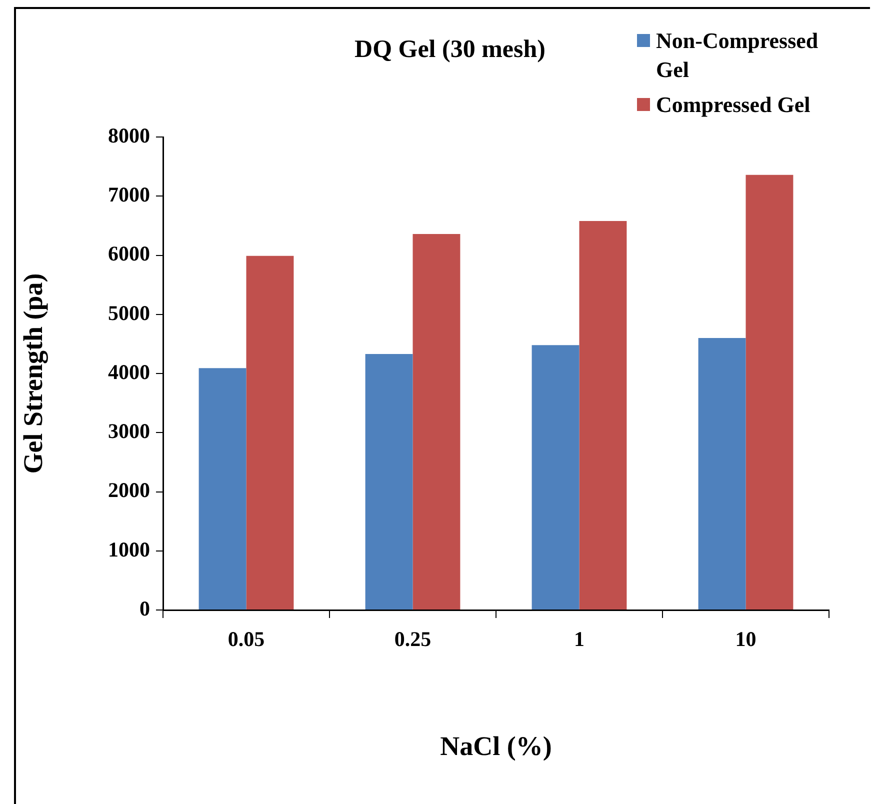 The image size is (871, 804). What do you see at coordinates (738, 55) in the screenshot?
I see `legend-label: Non-Compressed Gel` at bounding box center [738, 55].